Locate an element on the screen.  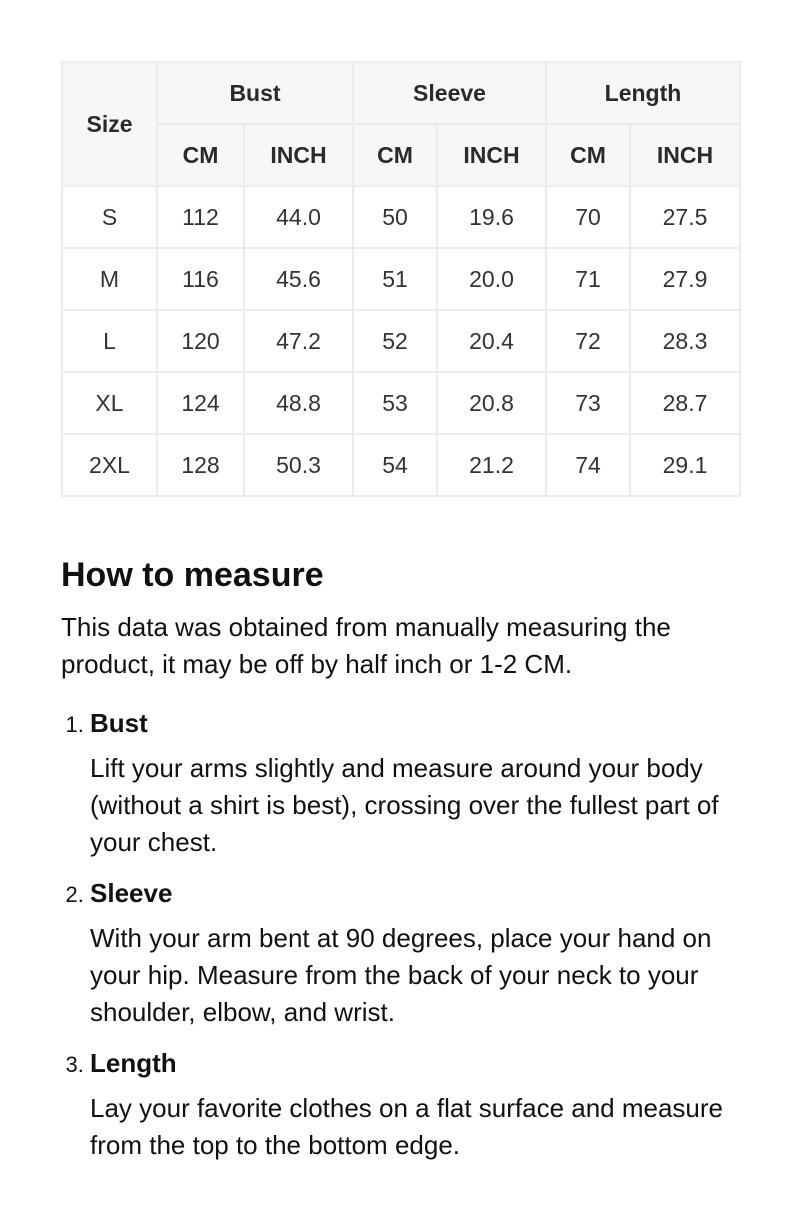
value-cell: 54 is located at coordinates (395, 465).